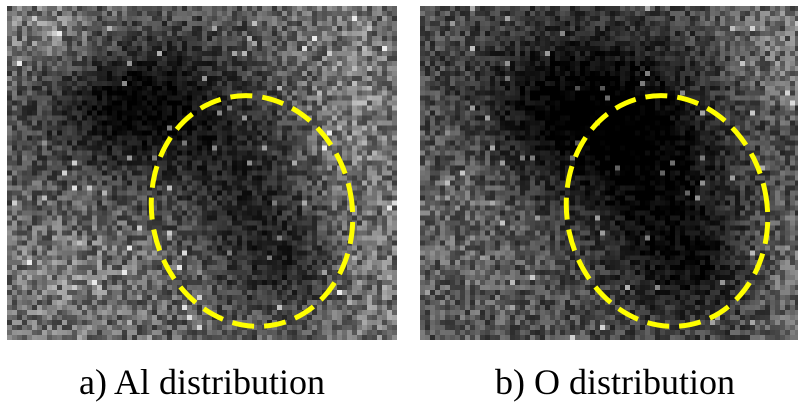 This screenshot has width=798, height=406. What do you see at coordinates (615, 382) in the screenshot?
I see `o-distribution-caption: b) O distribution` at bounding box center [615, 382].